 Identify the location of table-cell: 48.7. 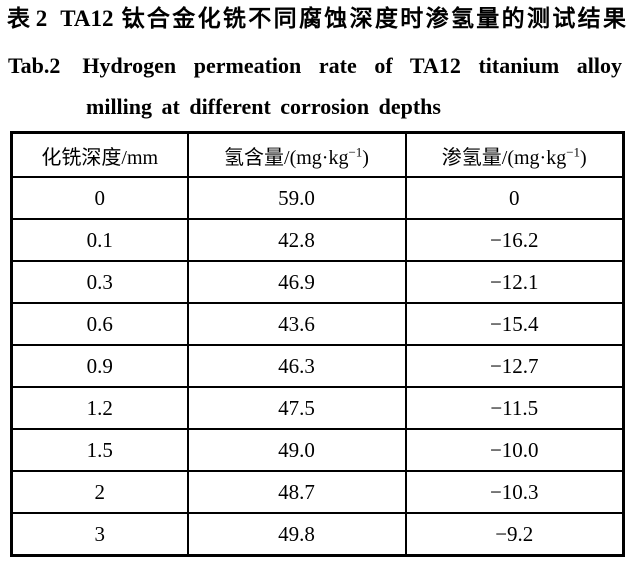
(296, 492).